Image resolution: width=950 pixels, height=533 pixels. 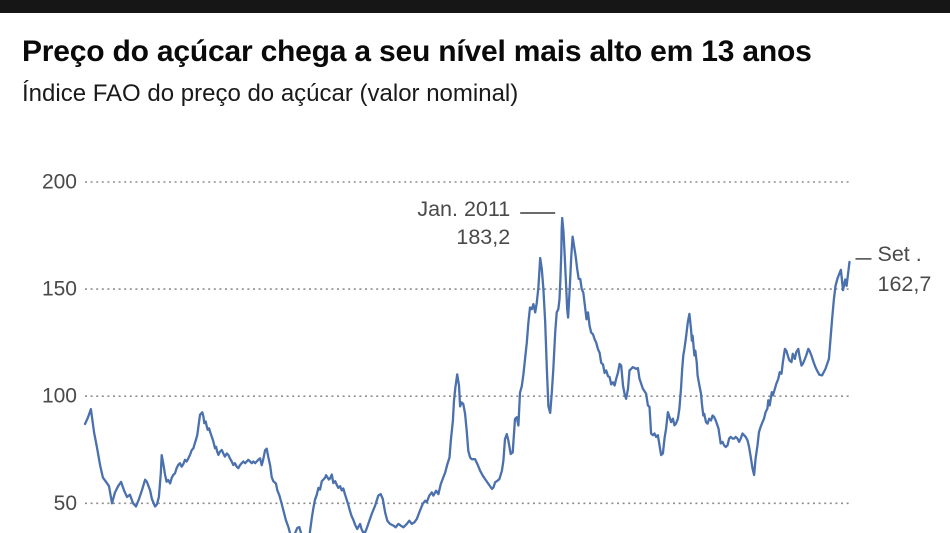 I want to click on annotation-peak-2011-date: Jan. 2011, so click(x=463, y=209).